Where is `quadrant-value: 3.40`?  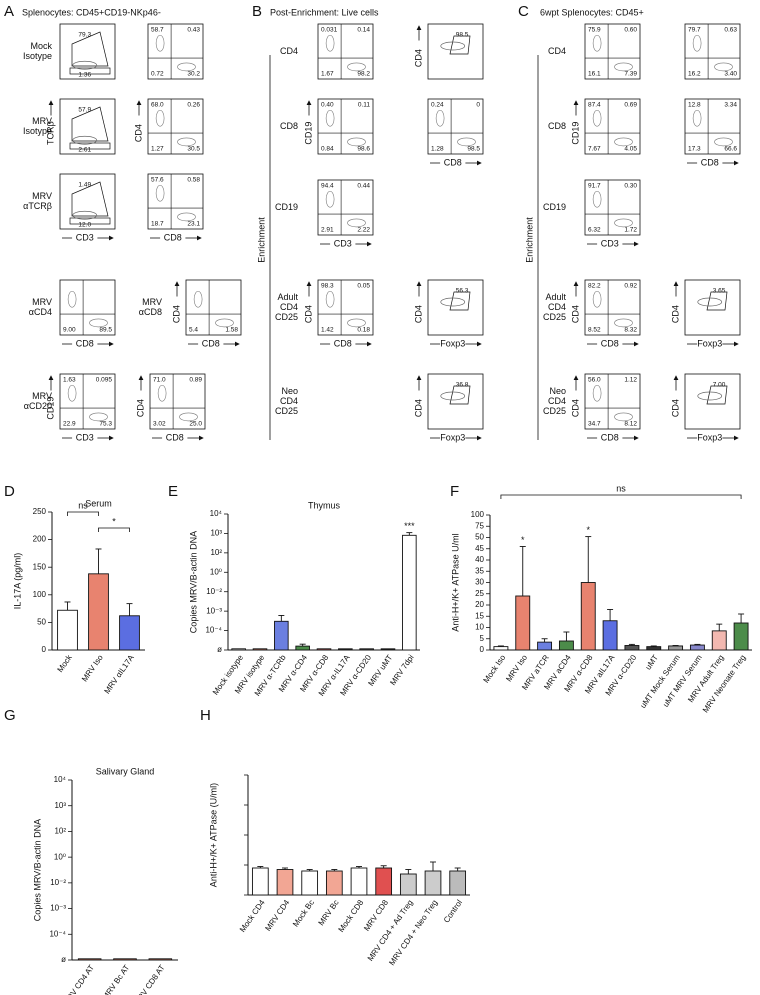 quadrant-value: 3.40 is located at coordinates (730, 74).